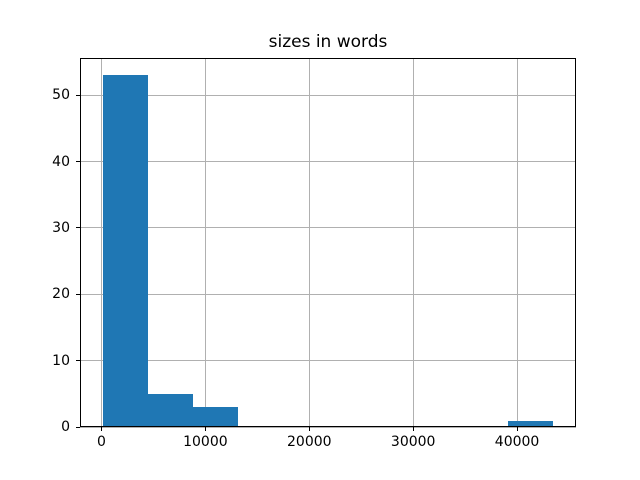  Describe the element at coordinates (61, 360) in the screenshot. I see `y-tick-label: 10` at that location.